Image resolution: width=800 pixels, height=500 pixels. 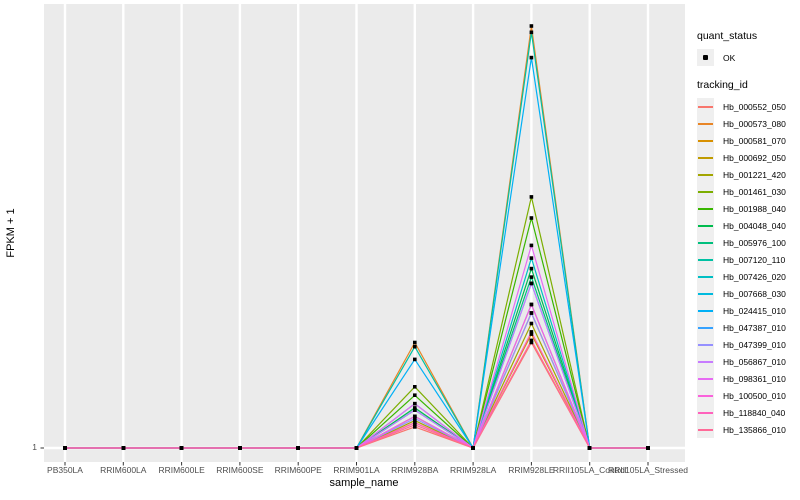 What do you see at coordinates (754, 395) in the screenshot?
I see `legend-label-tracking: Hb_100500_010` at bounding box center [754, 395].